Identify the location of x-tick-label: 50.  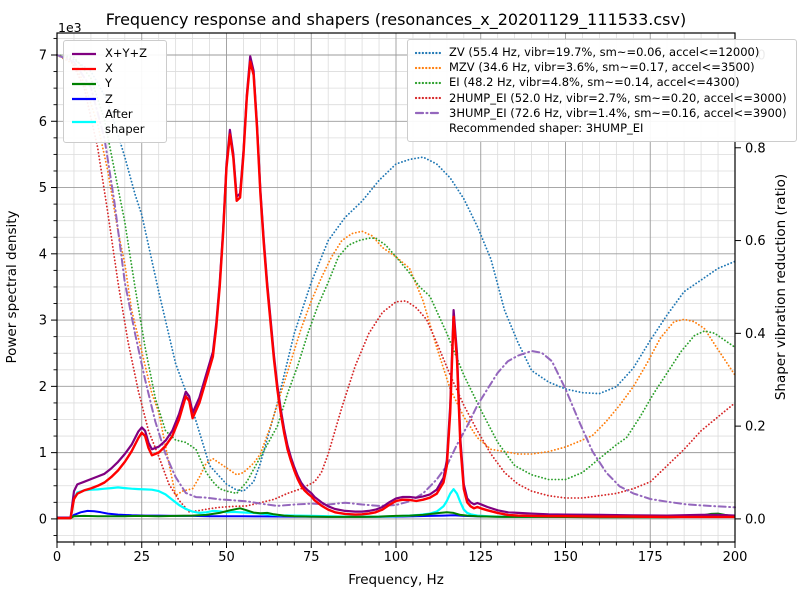
(226, 557).